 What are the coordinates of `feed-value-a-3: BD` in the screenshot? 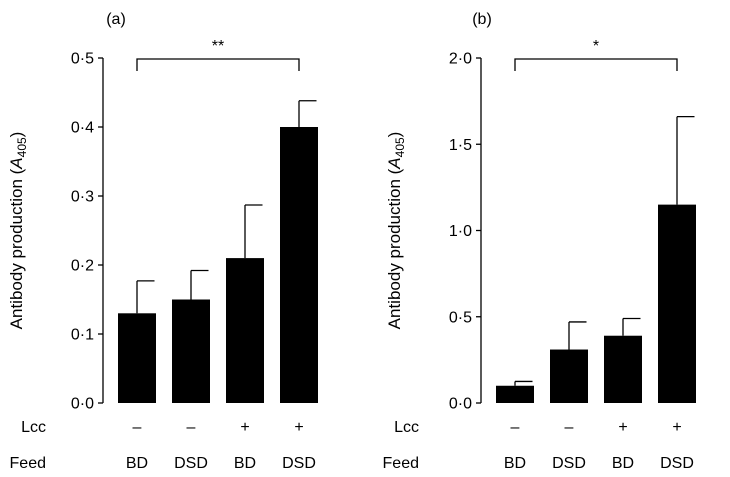 It's located at (245, 463).